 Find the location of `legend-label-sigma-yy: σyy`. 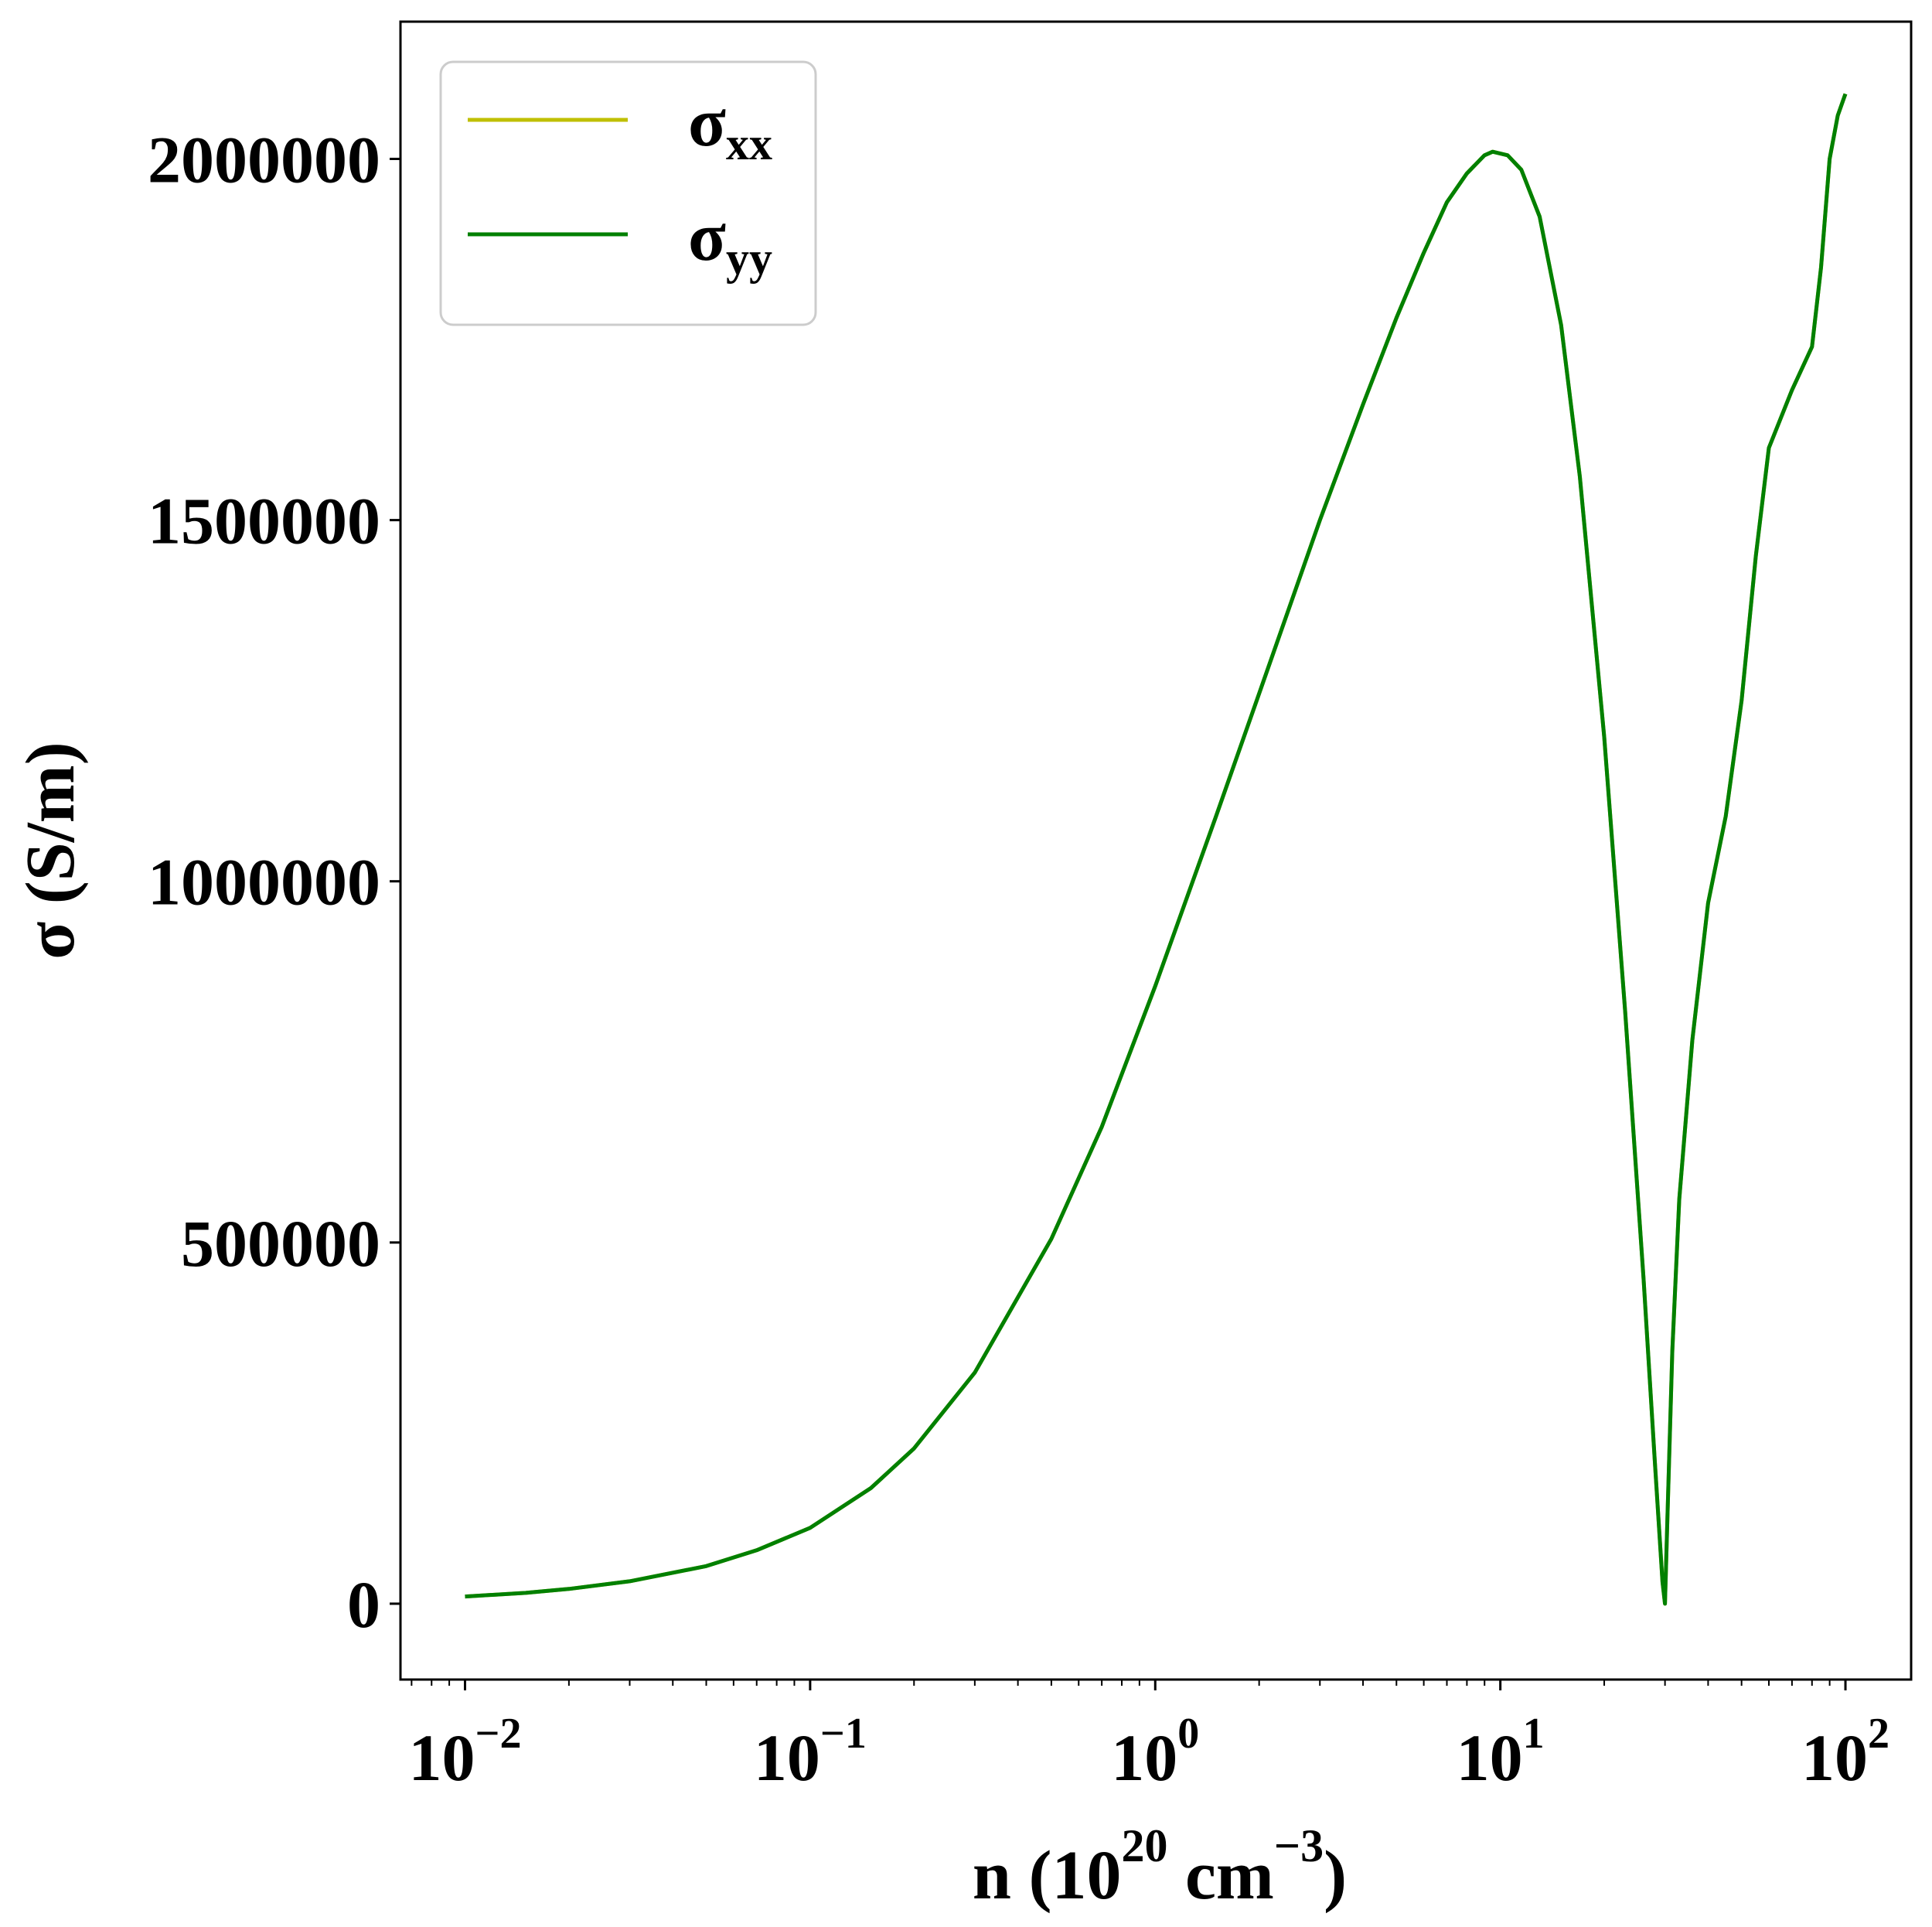

legend-label-sigma-yy: σyy is located at coordinates (730, 241).